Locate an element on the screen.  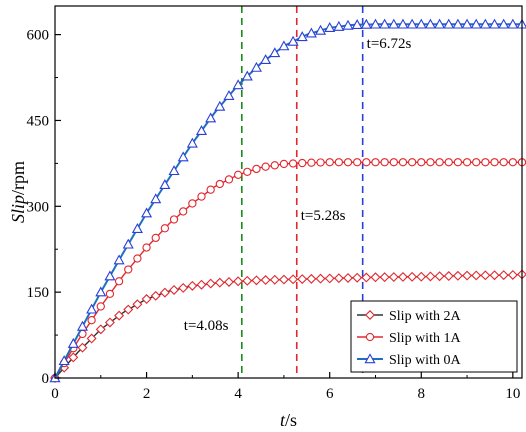
x-tick-label: 4 is located at coordinates (238, 394).